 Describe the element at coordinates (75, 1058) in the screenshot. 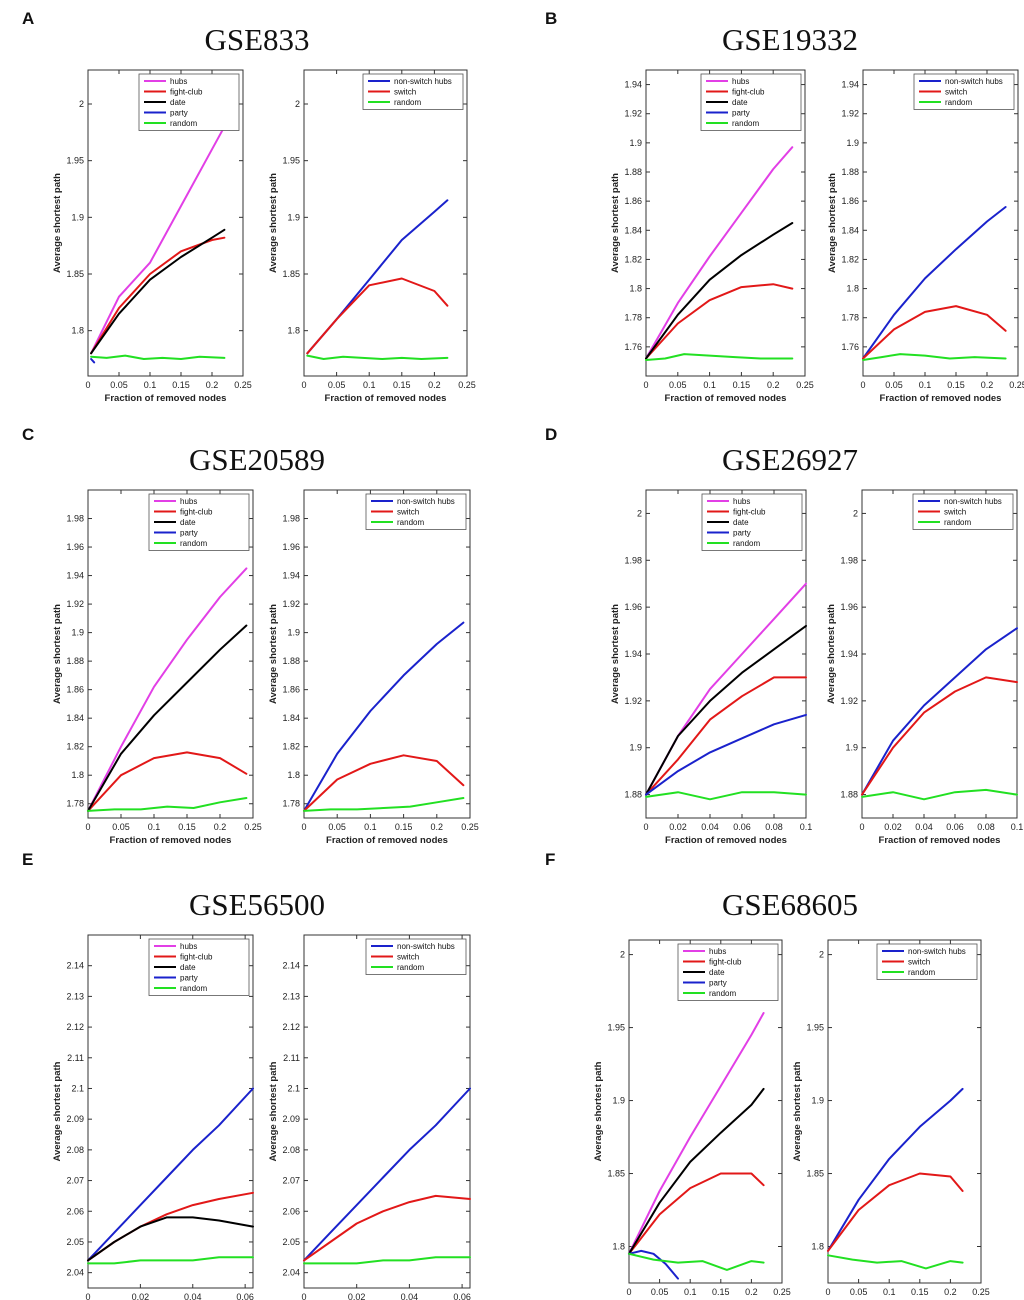

I see `y-tick-label: 2.11` at that location.